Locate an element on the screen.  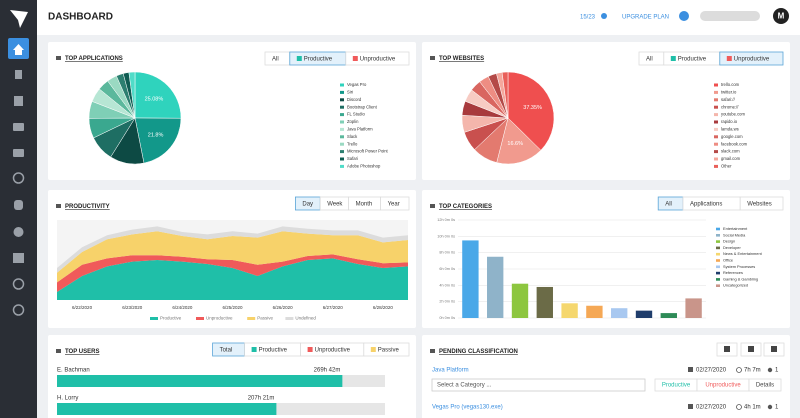
sort-users-icon is located at coordinates (751, 349).